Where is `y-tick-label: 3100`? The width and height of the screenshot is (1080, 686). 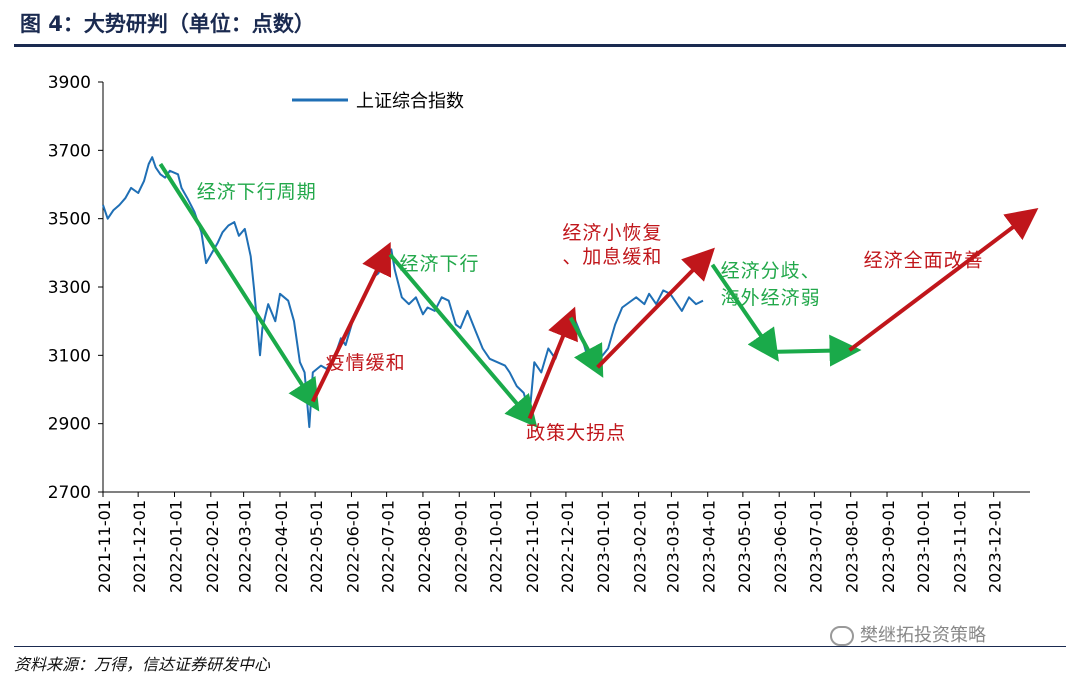 y-tick-label: 3100 is located at coordinates (69, 356).